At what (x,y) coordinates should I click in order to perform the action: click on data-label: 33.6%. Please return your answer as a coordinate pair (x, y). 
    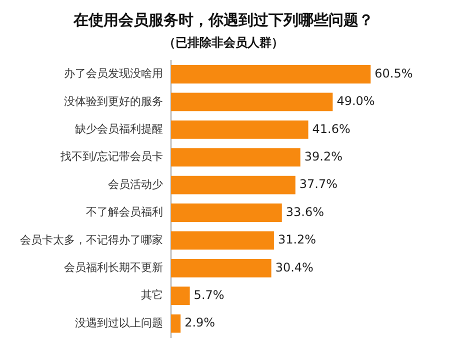
    Looking at the image, I should click on (305, 211).